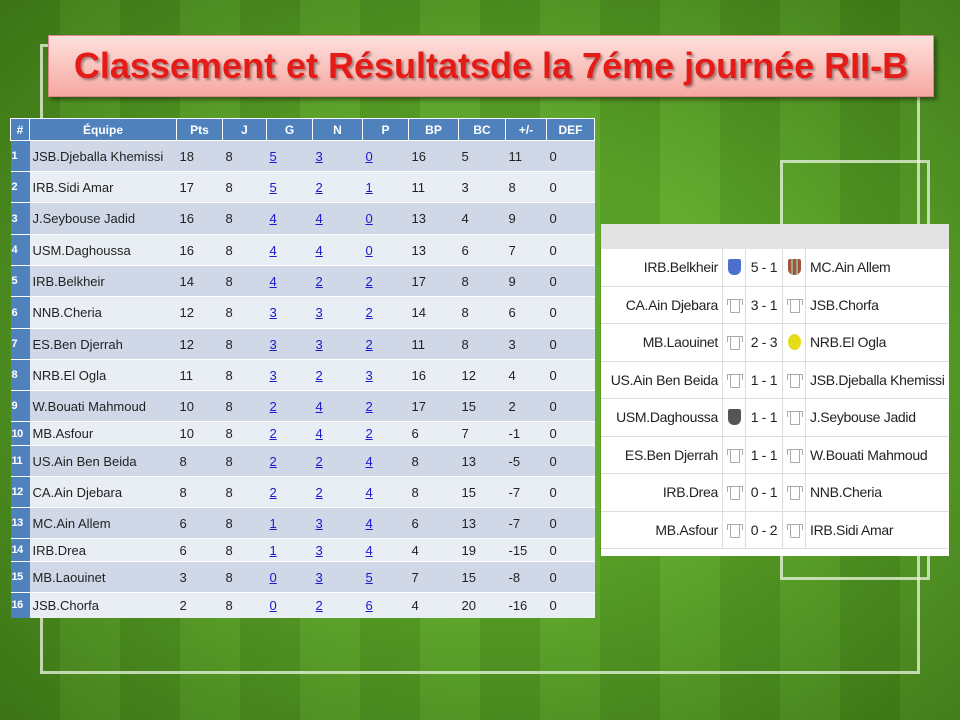  I want to click on match-row: MB.Laouinet 2 - 3 NRB.El Ogla, so click(775, 343).